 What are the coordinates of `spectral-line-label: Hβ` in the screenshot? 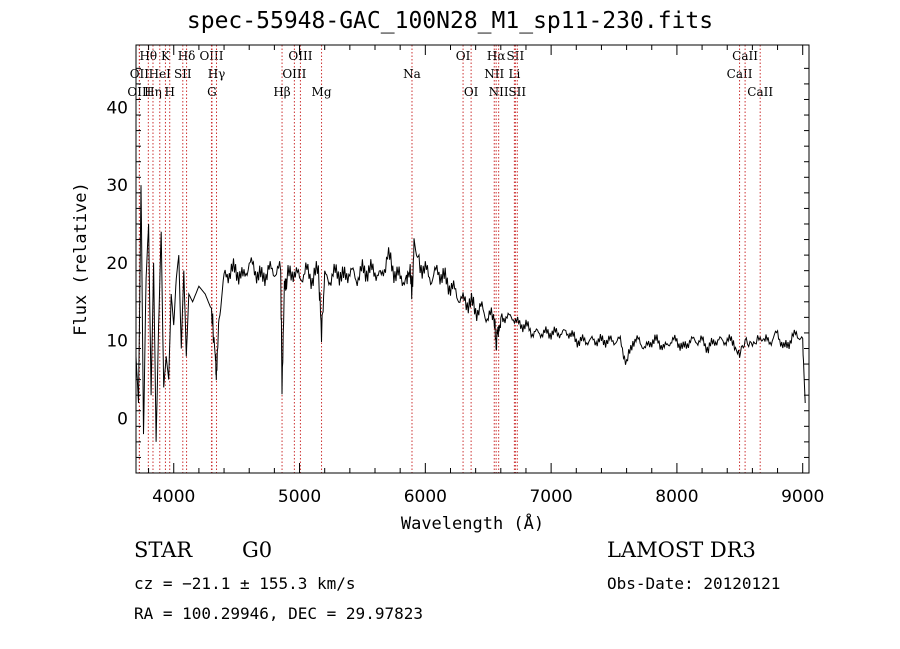 It's located at (281, 92).